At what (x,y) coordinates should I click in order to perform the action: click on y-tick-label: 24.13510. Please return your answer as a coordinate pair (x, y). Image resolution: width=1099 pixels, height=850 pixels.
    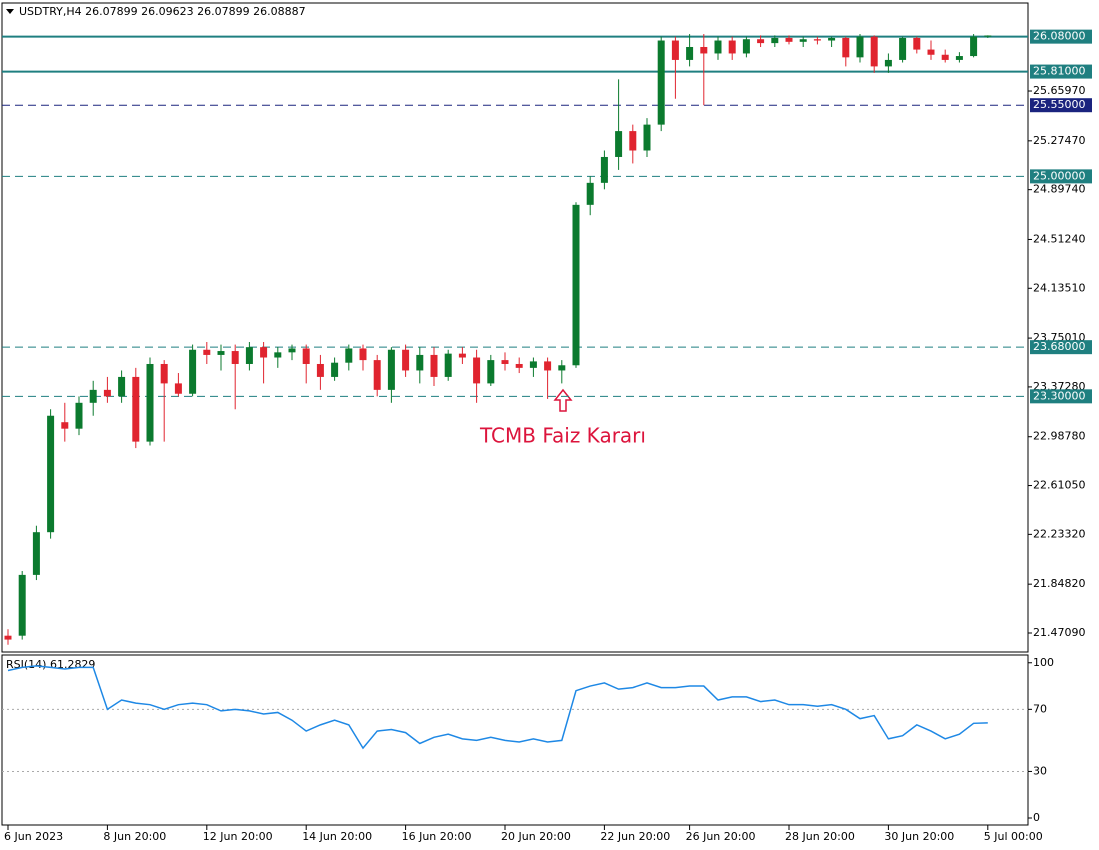
    Looking at the image, I should click on (1059, 287).